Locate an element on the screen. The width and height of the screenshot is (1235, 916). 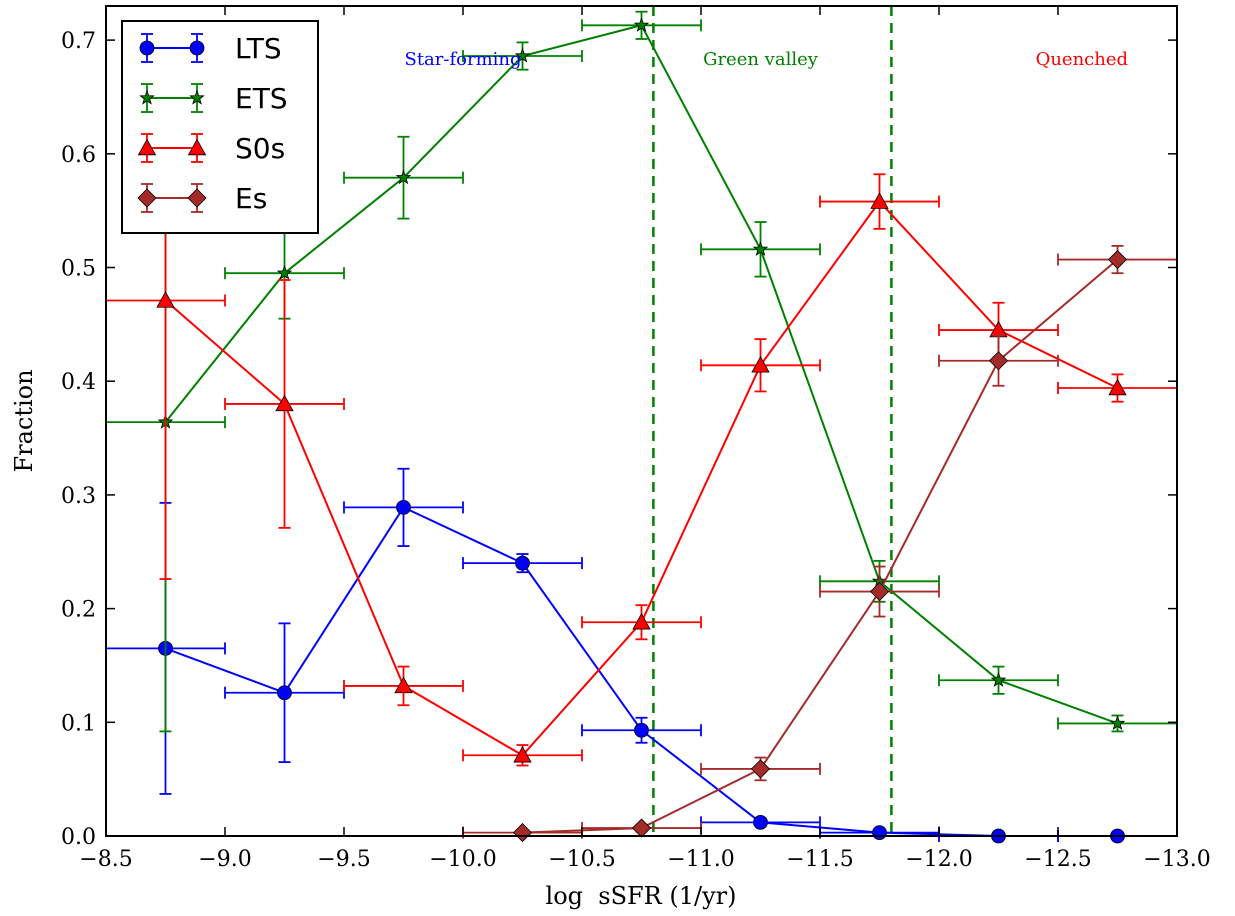
y-tick-label-7: 0.7 is located at coordinates (78, 41).